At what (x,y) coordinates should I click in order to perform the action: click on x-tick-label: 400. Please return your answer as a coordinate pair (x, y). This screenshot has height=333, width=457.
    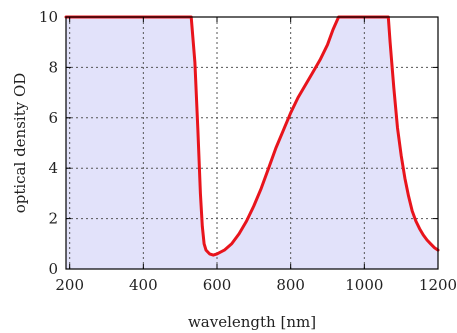
    Looking at the image, I should click on (143, 285).